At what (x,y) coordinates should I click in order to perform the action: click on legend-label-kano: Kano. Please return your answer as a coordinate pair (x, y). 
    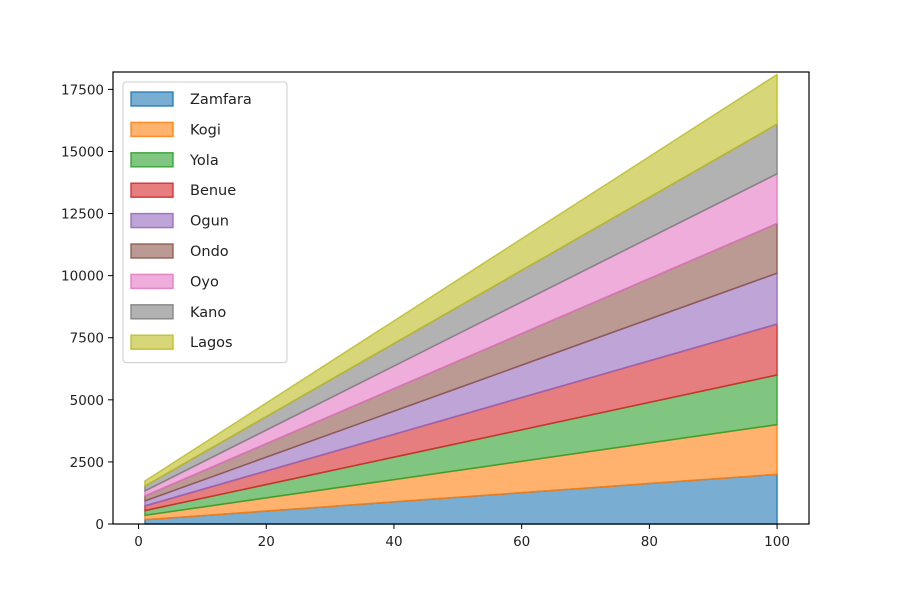
    Looking at the image, I should click on (208, 313).